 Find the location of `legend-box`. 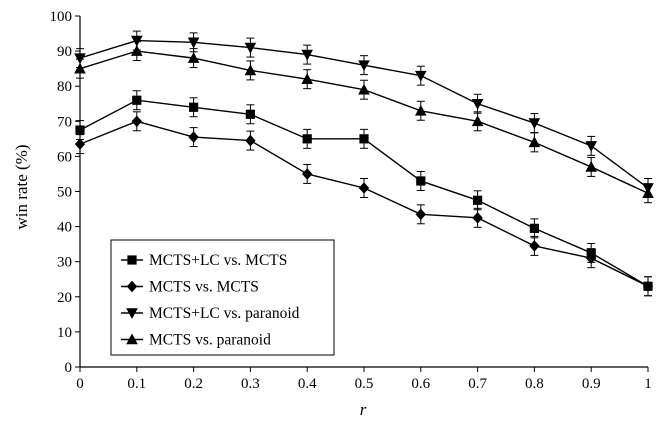

legend-box is located at coordinates (222, 297).